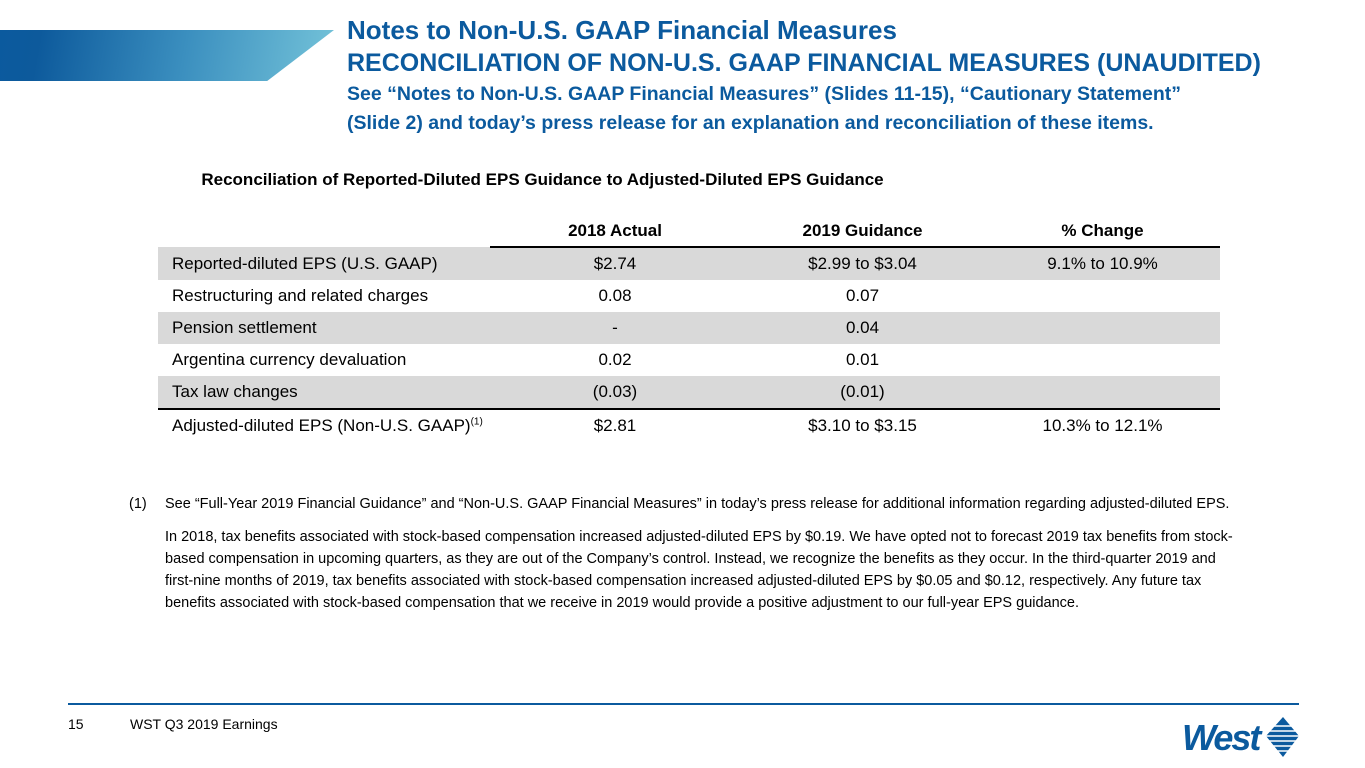 The width and height of the screenshot is (1365, 768). What do you see at coordinates (862, 232) in the screenshot?
I see `column-header-2019-guidance: 2019 Guidance` at bounding box center [862, 232].